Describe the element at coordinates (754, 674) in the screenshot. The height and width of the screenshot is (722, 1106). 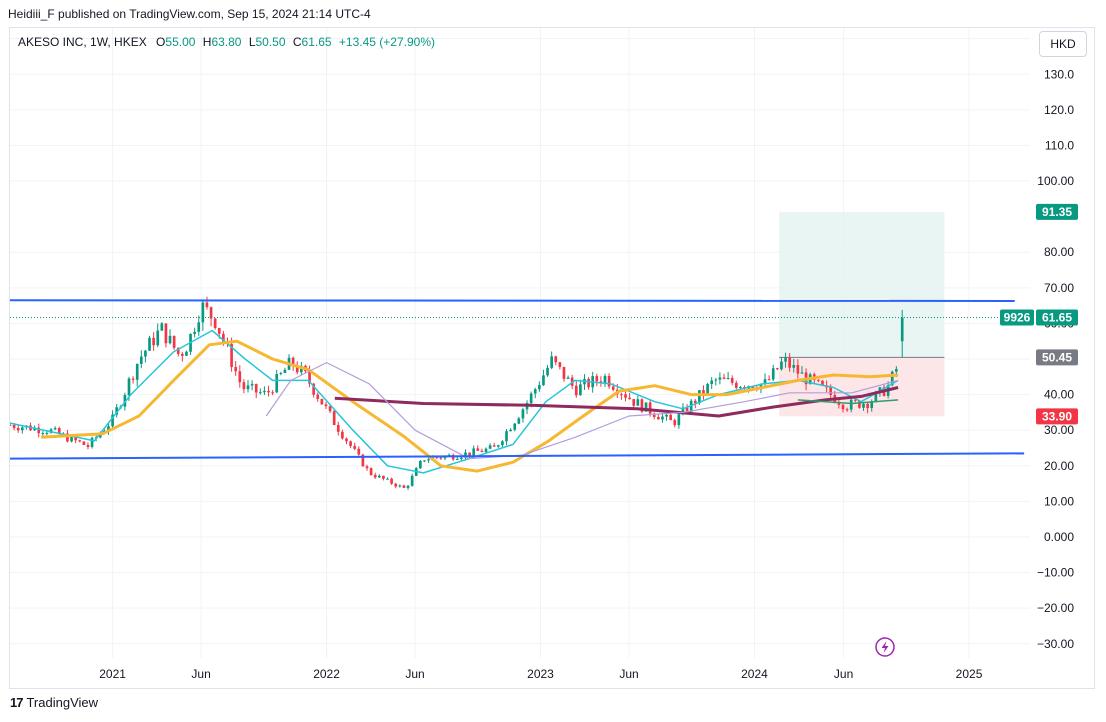
I see `x-tick-label: 2024` at that location.